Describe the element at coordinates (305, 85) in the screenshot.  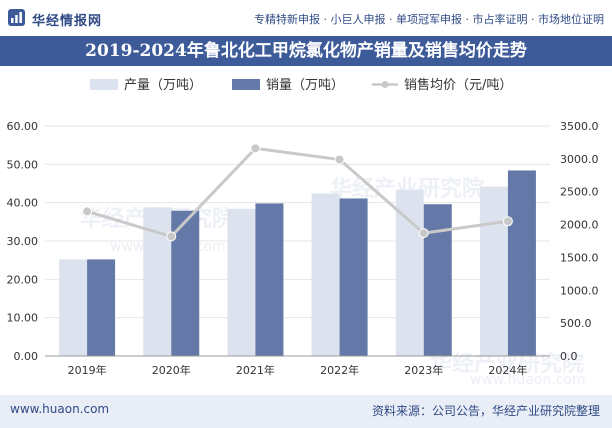
I see `legend-sales-label: 销量（万吨）` at that location.